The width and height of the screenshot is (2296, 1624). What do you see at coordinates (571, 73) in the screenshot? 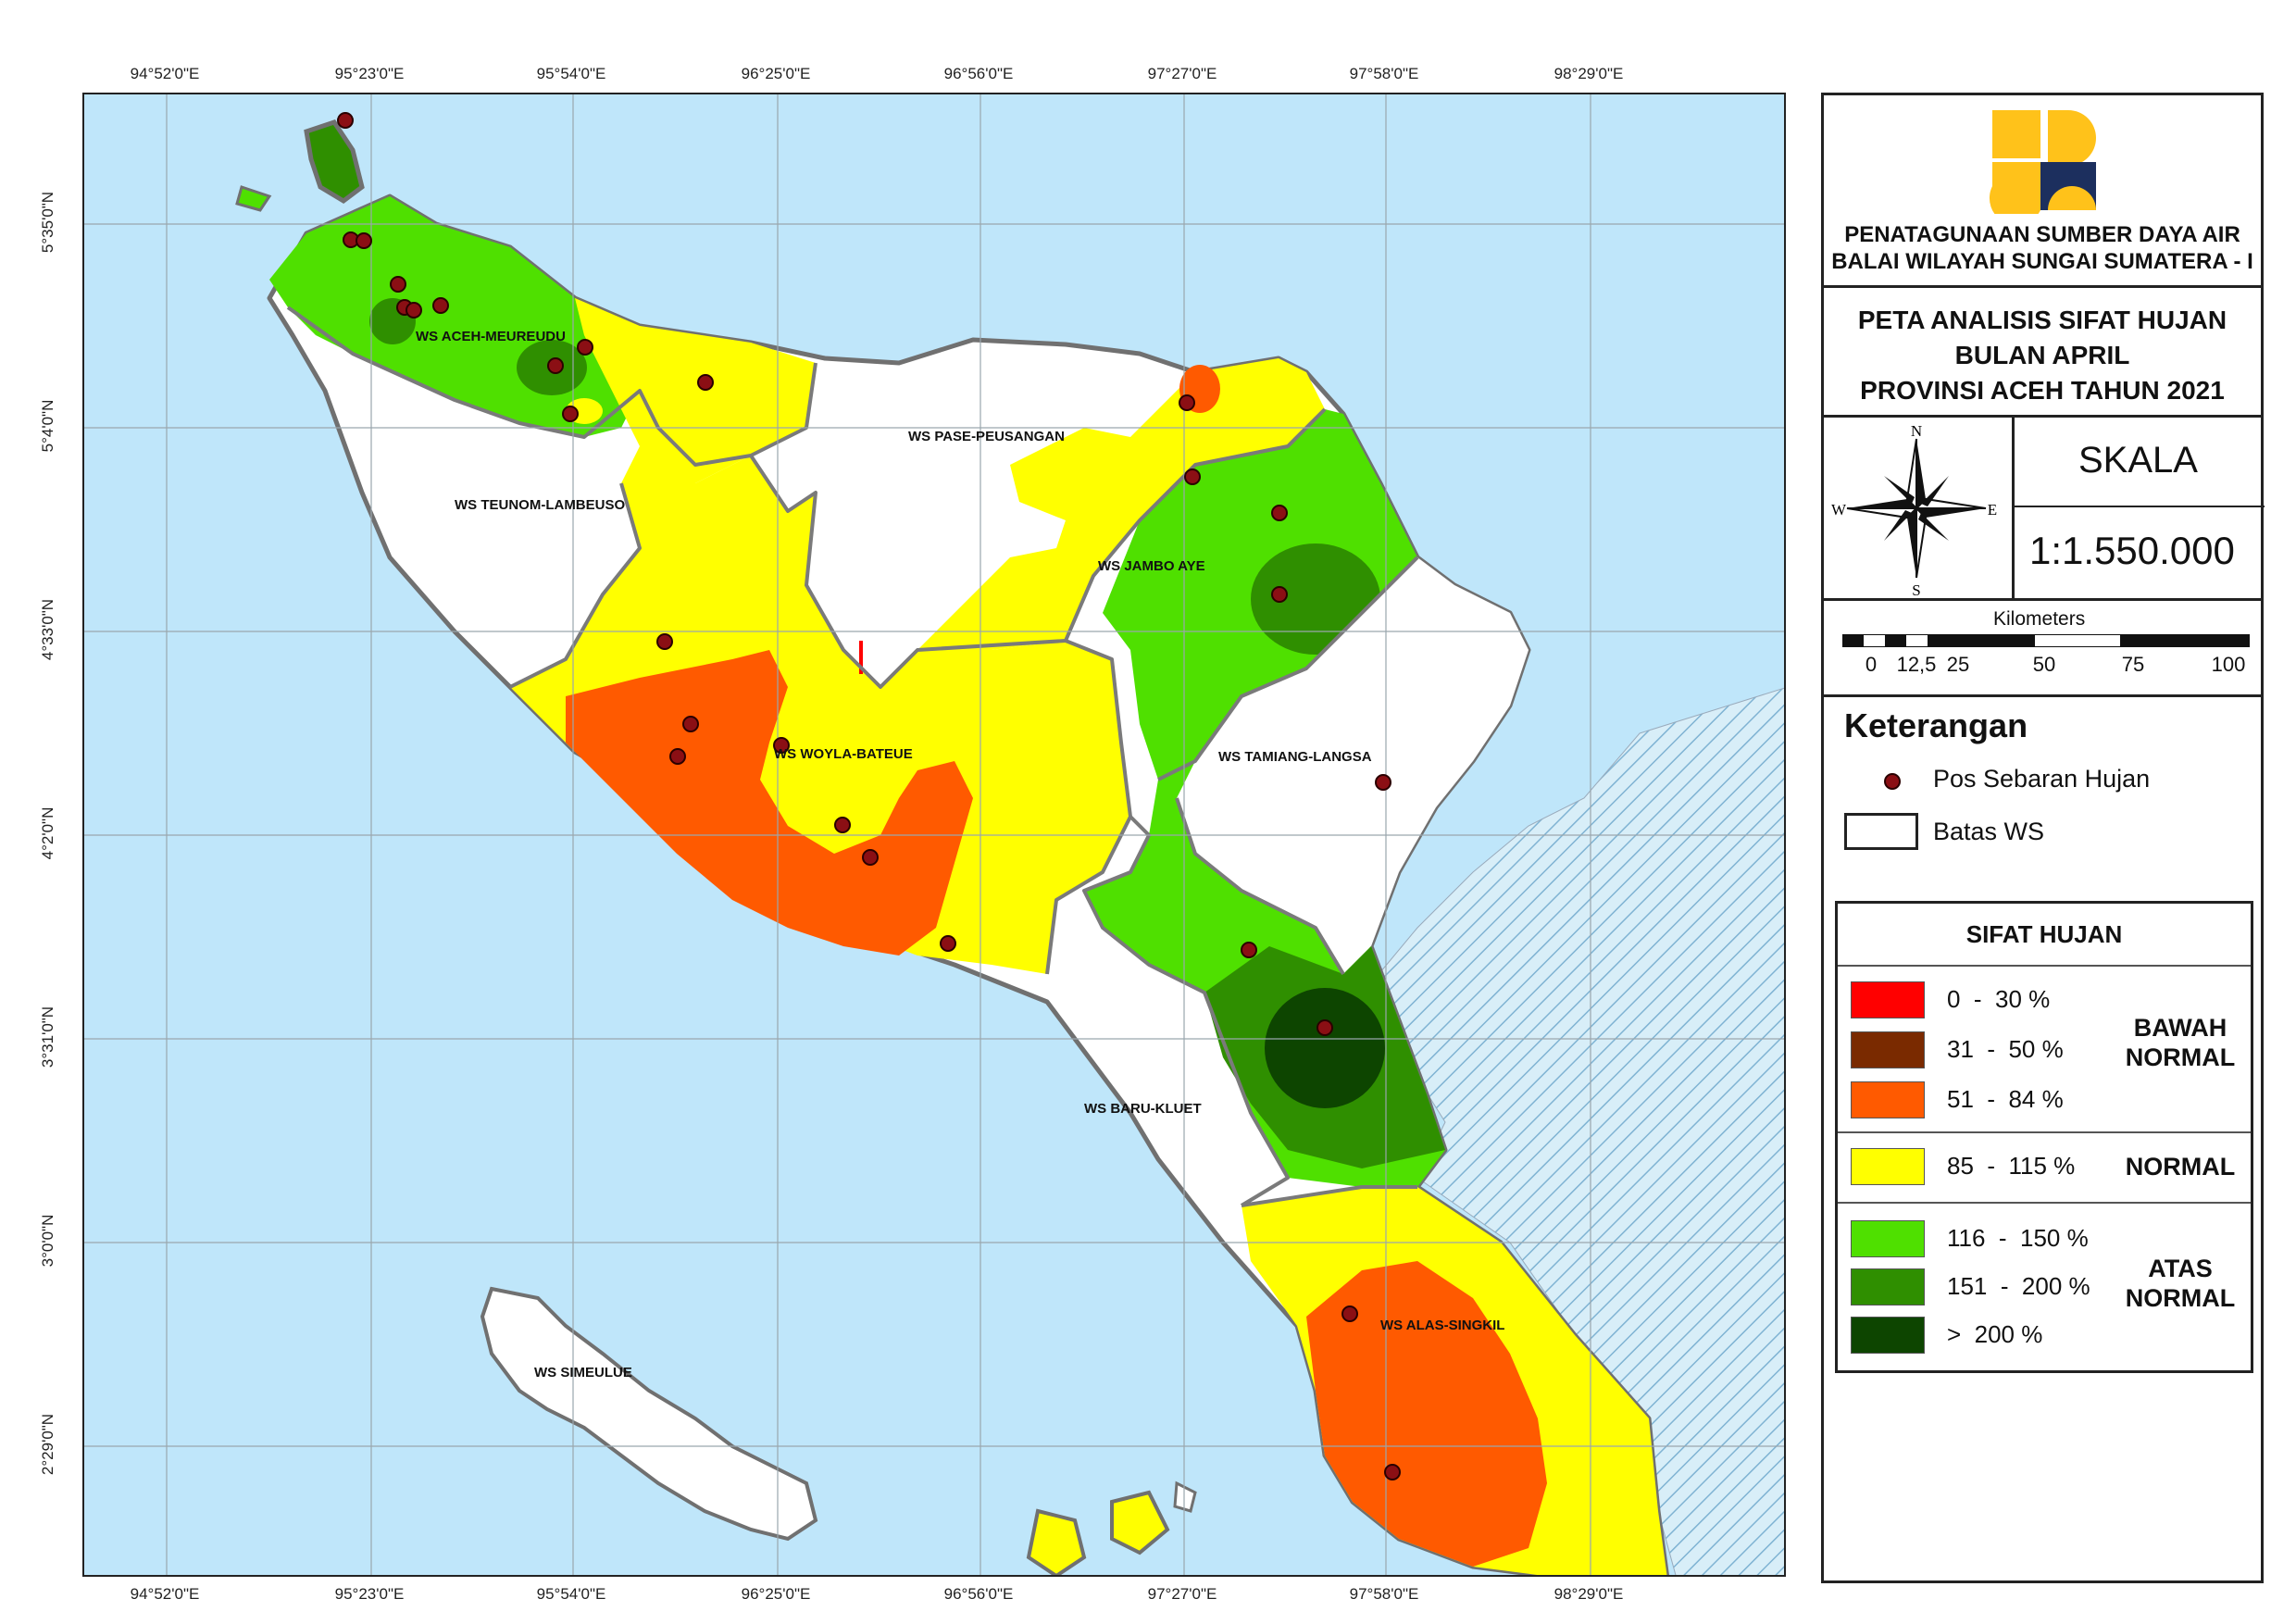
I see `lon-label: 95°54'0"E` at bounding box center [571, 73].